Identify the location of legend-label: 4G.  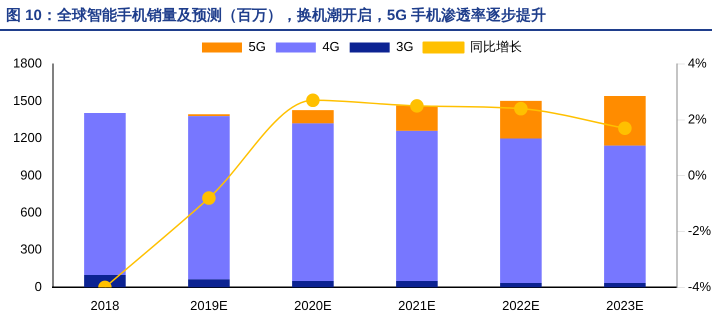
(331, 46).